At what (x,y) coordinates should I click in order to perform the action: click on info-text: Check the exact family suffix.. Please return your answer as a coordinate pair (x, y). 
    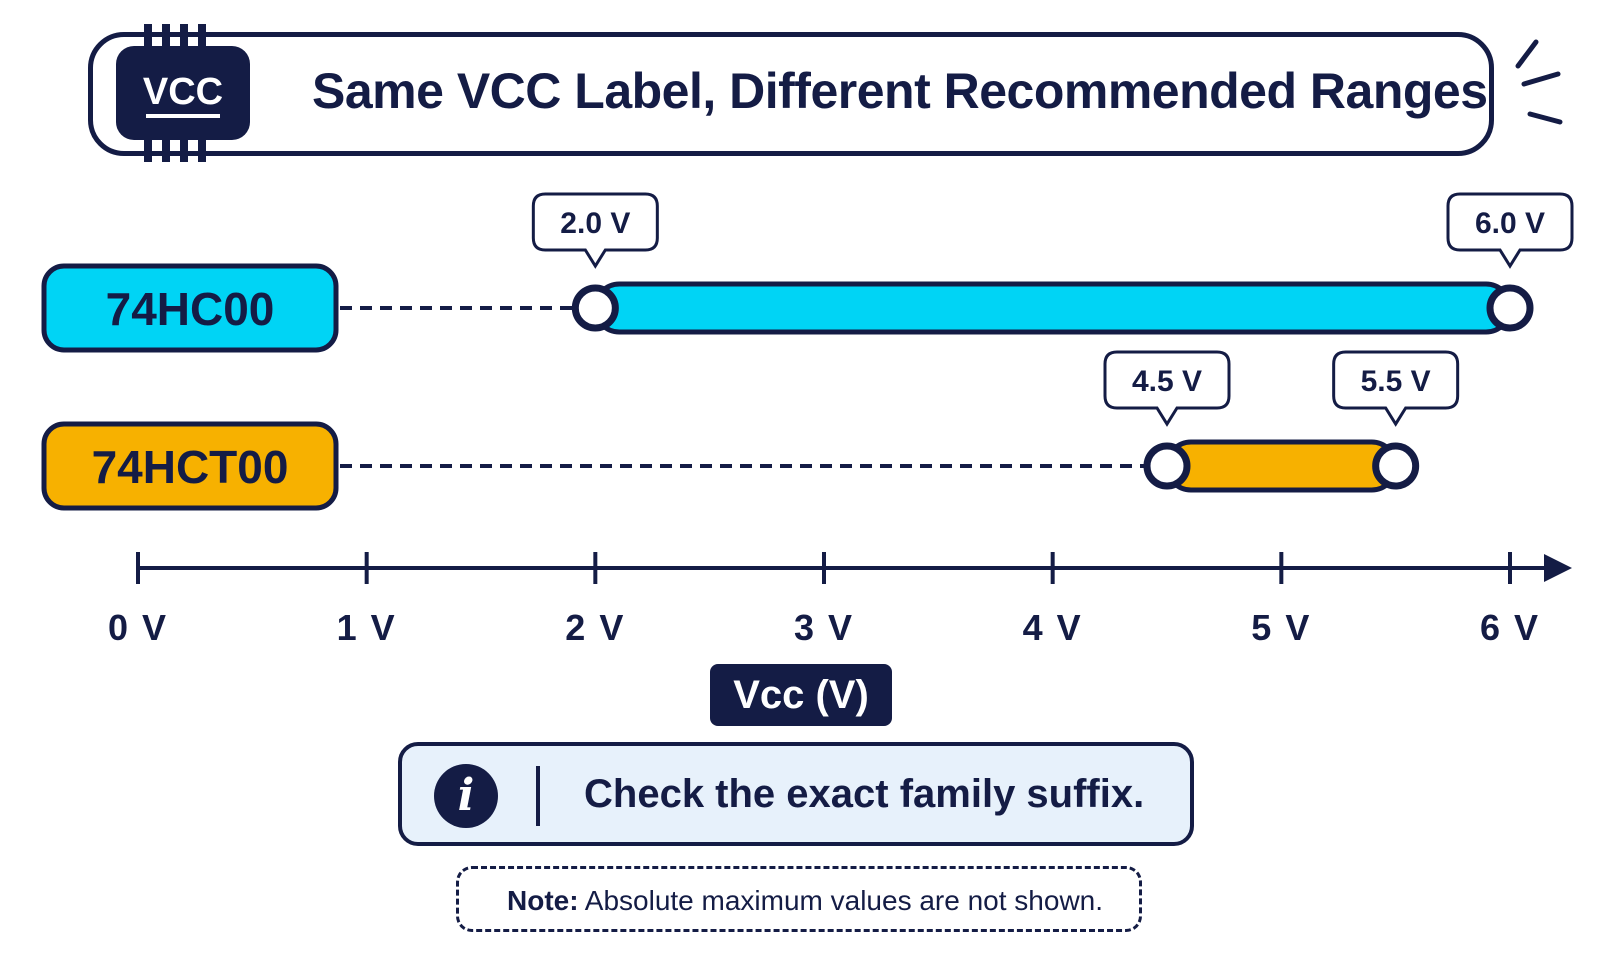
    Looking at the image, I should click on (864, 794).